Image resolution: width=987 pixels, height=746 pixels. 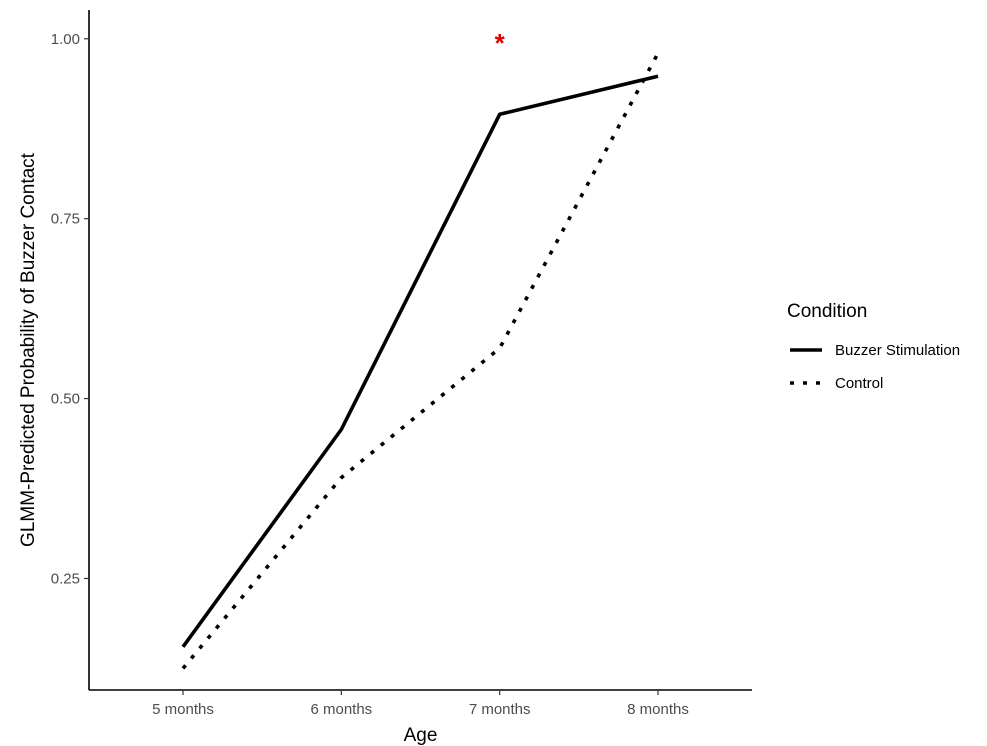 I want to click on x-tick-label: 6 months, so click(x=341, y=709).